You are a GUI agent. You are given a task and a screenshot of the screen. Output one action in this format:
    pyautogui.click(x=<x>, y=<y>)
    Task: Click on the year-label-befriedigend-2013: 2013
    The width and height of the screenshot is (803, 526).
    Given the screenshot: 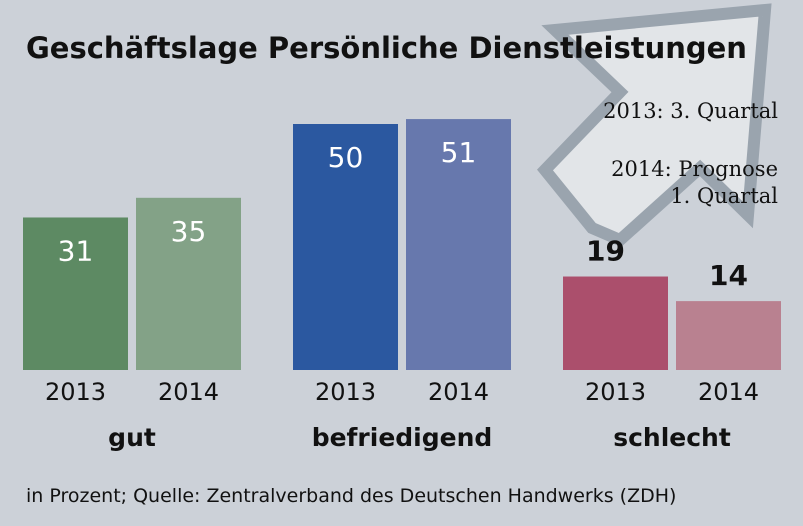 What is the action you would take?
    pyautogui.click(x=345, y=392)
    